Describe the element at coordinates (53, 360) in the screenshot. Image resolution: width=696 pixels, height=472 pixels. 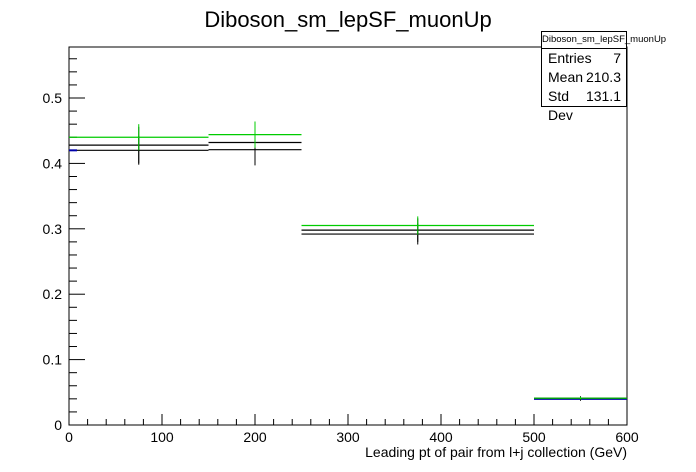
I see `y-tick-label: 0.1` at that location.